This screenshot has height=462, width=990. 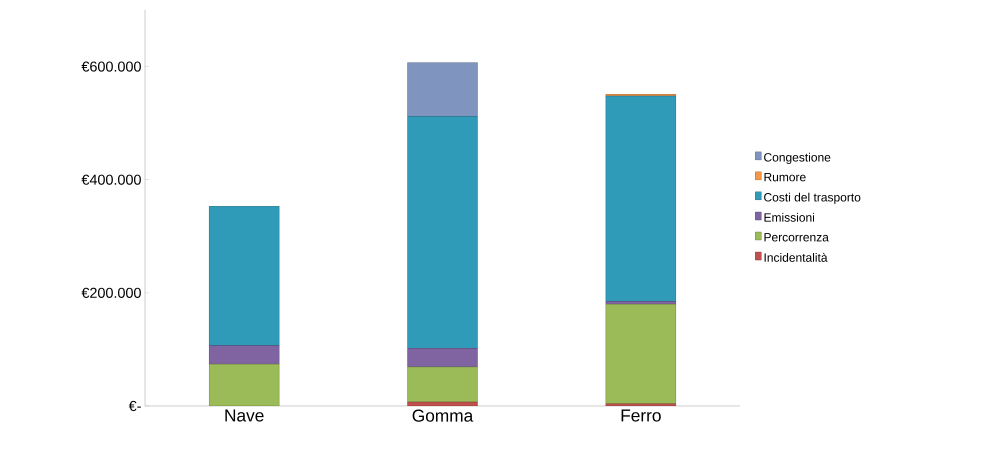 What do you see at coordinates (789, 217) in the screenshot?
I see `legend-label: Emissioni` at bounding box center [789, 217].